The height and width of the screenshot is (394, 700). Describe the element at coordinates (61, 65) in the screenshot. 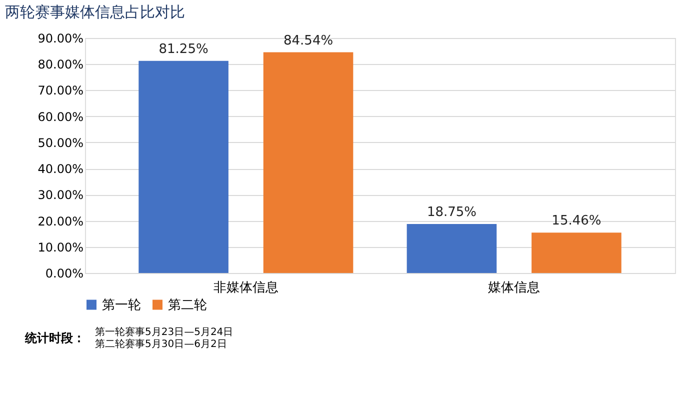

I see `y-tick-label: 80.00%` at that location.